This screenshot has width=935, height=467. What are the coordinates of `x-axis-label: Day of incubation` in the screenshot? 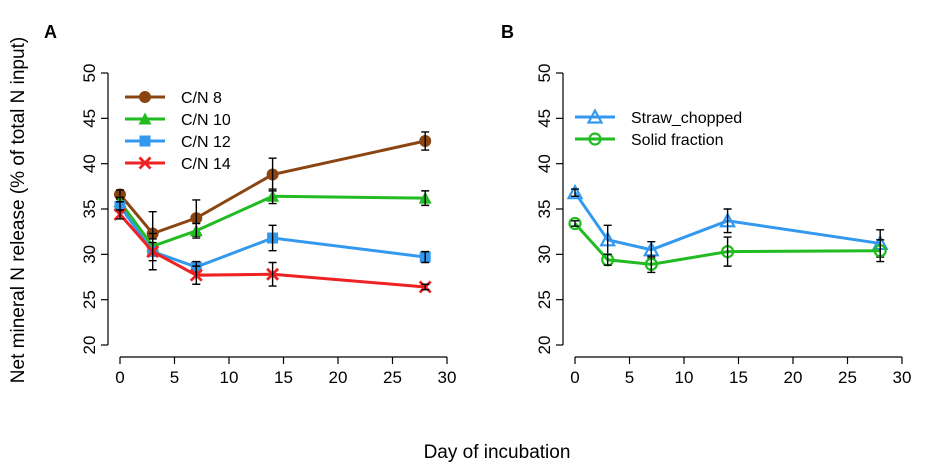 It's located at (497, 452).